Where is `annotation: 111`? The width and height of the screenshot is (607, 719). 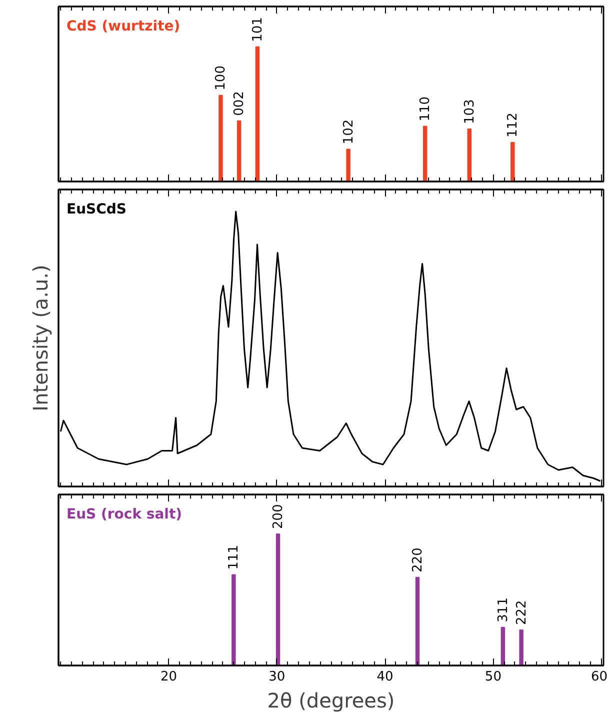
annotation: 111 is located at coordinates (234, 557).